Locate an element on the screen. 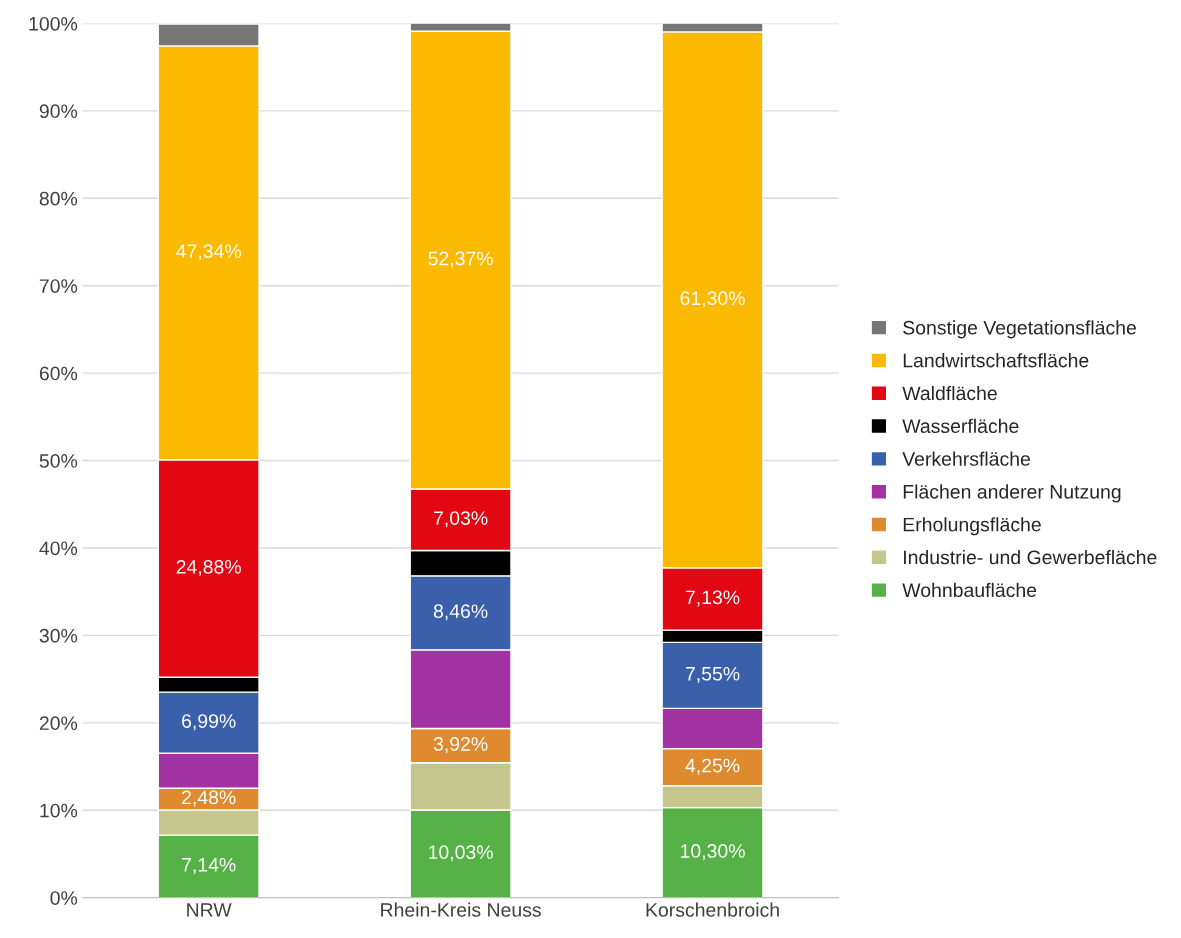 The image size is (1181, 938). y-tick-label: 10% is located at coordinates (59, 810).